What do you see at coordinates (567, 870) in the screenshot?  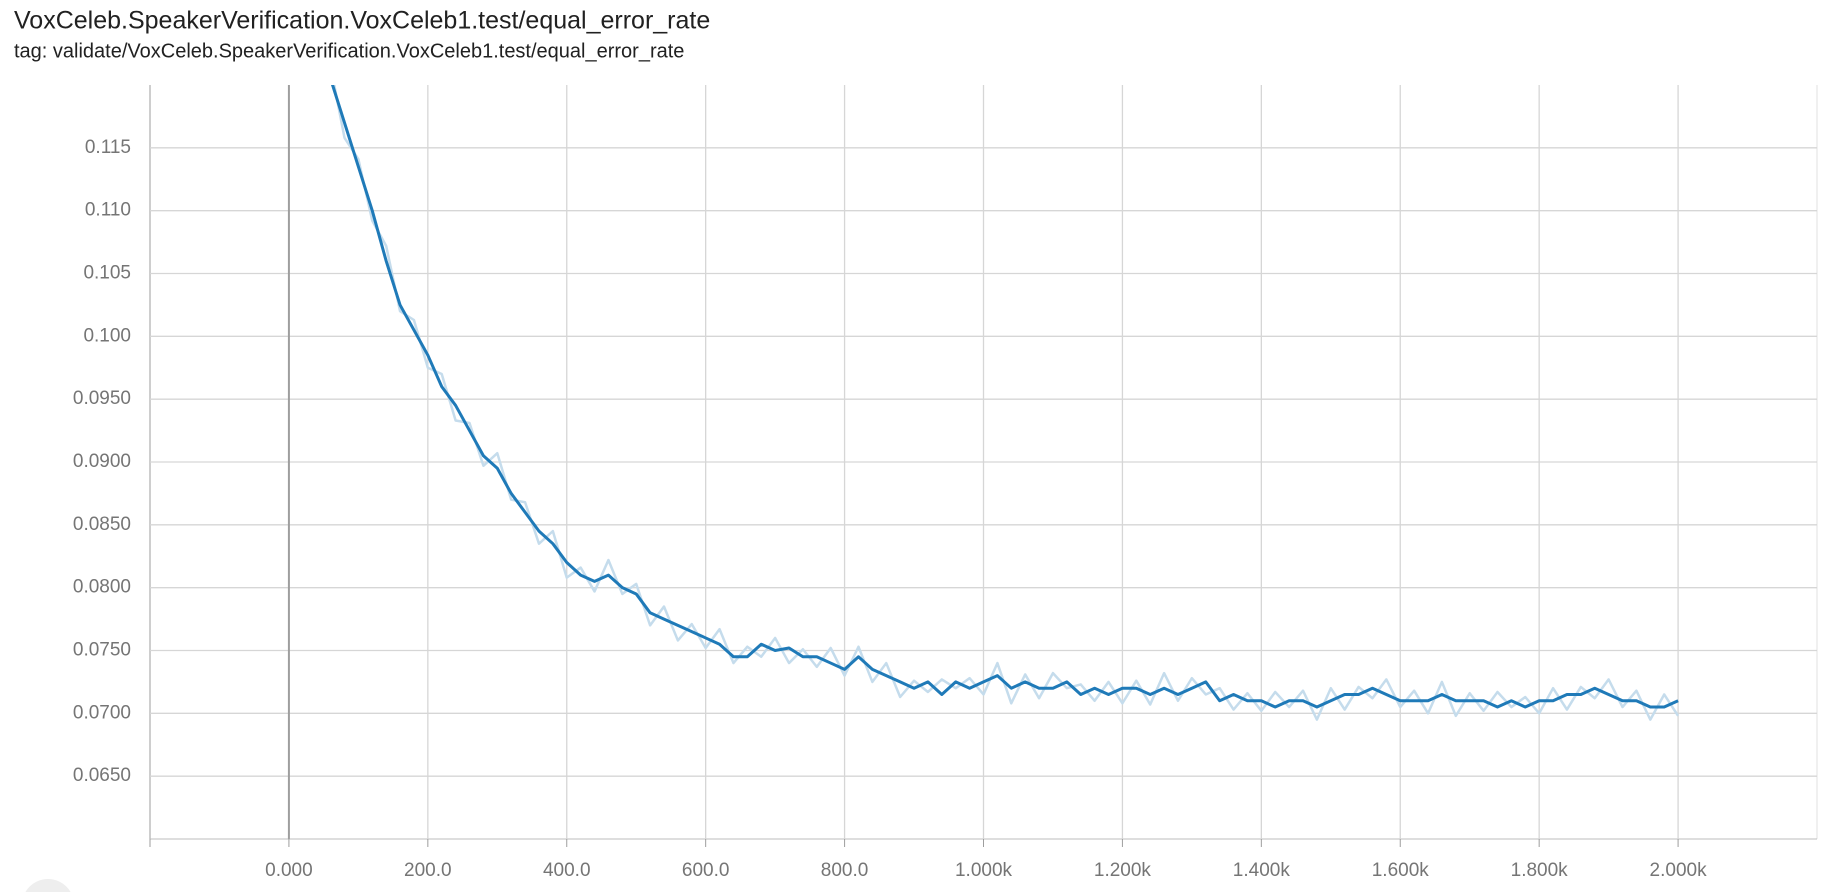 I see `x-tick-label: 400.0` at bounding box center [567, 870].